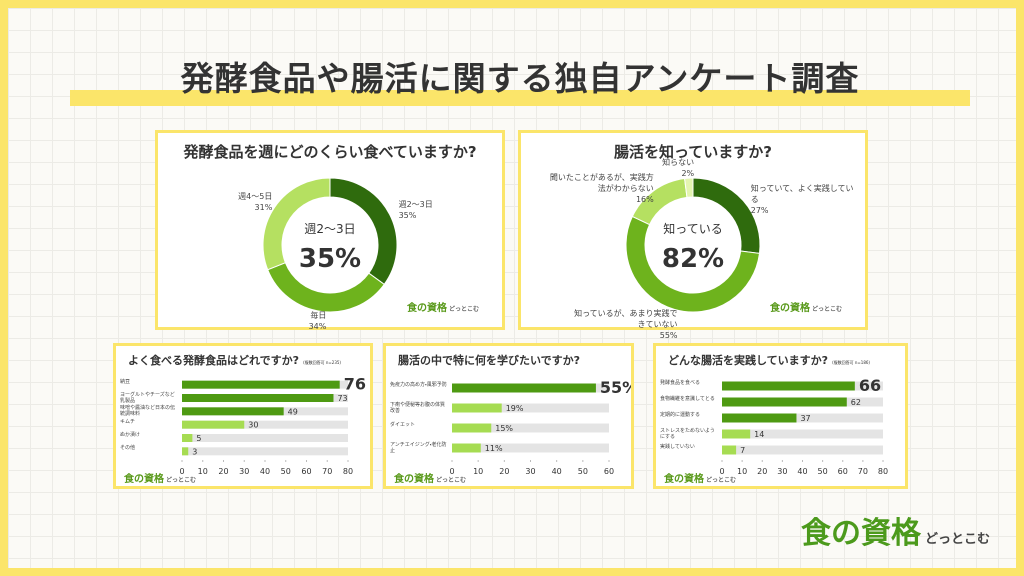  I want to click on center-label: 週2〜3日, so click(329, 229).